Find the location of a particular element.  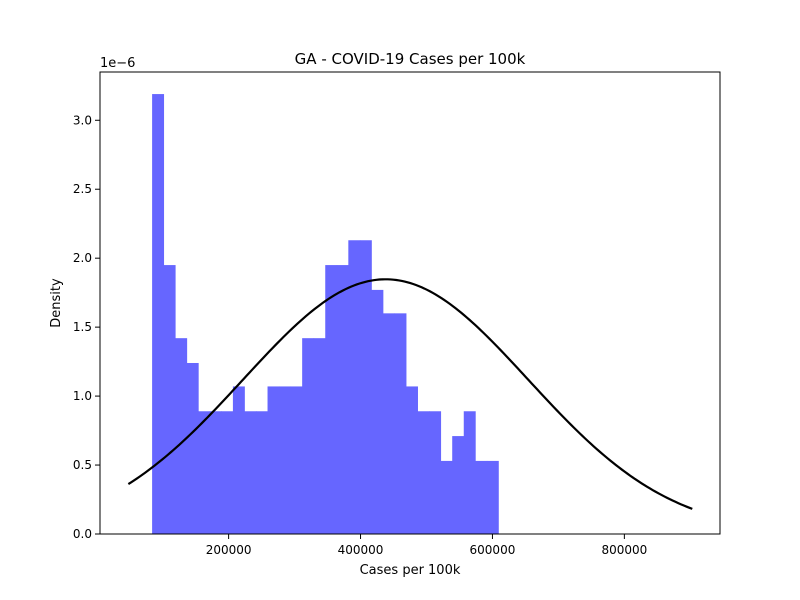

x-tick-label: 200000 is located at coordinates (229, 550).